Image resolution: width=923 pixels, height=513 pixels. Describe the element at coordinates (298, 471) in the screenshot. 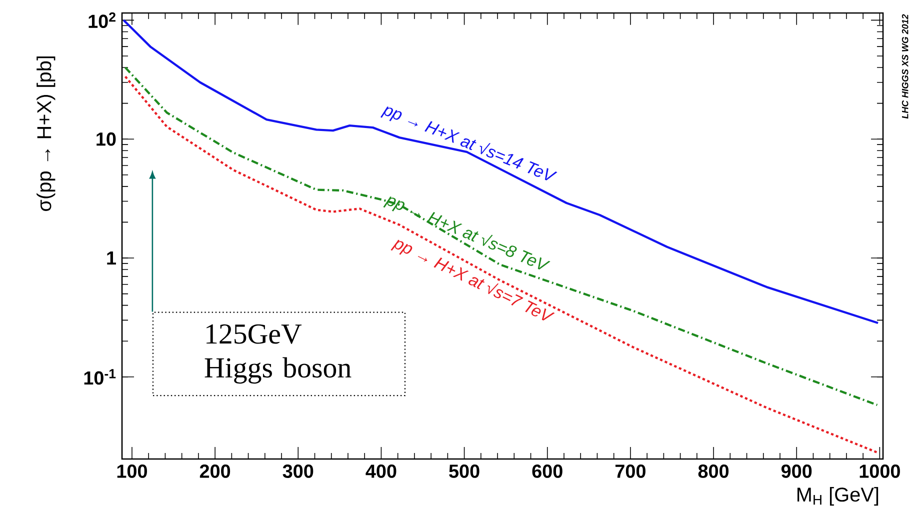

I see `x-tick-label: 300` at that location.